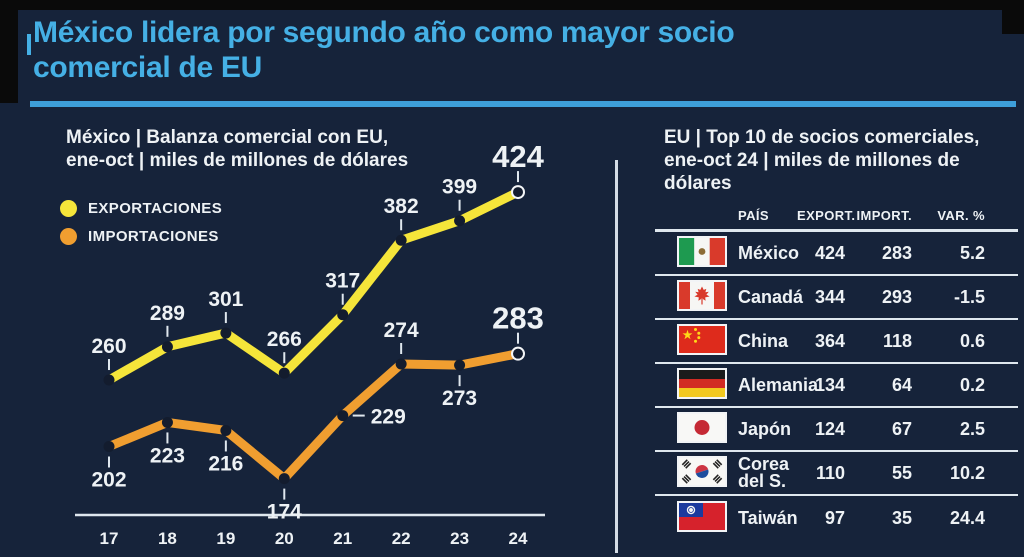 This screenshot has height=557, width=1024. What do you see at coordinates (961, 215) in the screenshot?
I see `column-var: VAR. %` at bounding box center [961, 215].